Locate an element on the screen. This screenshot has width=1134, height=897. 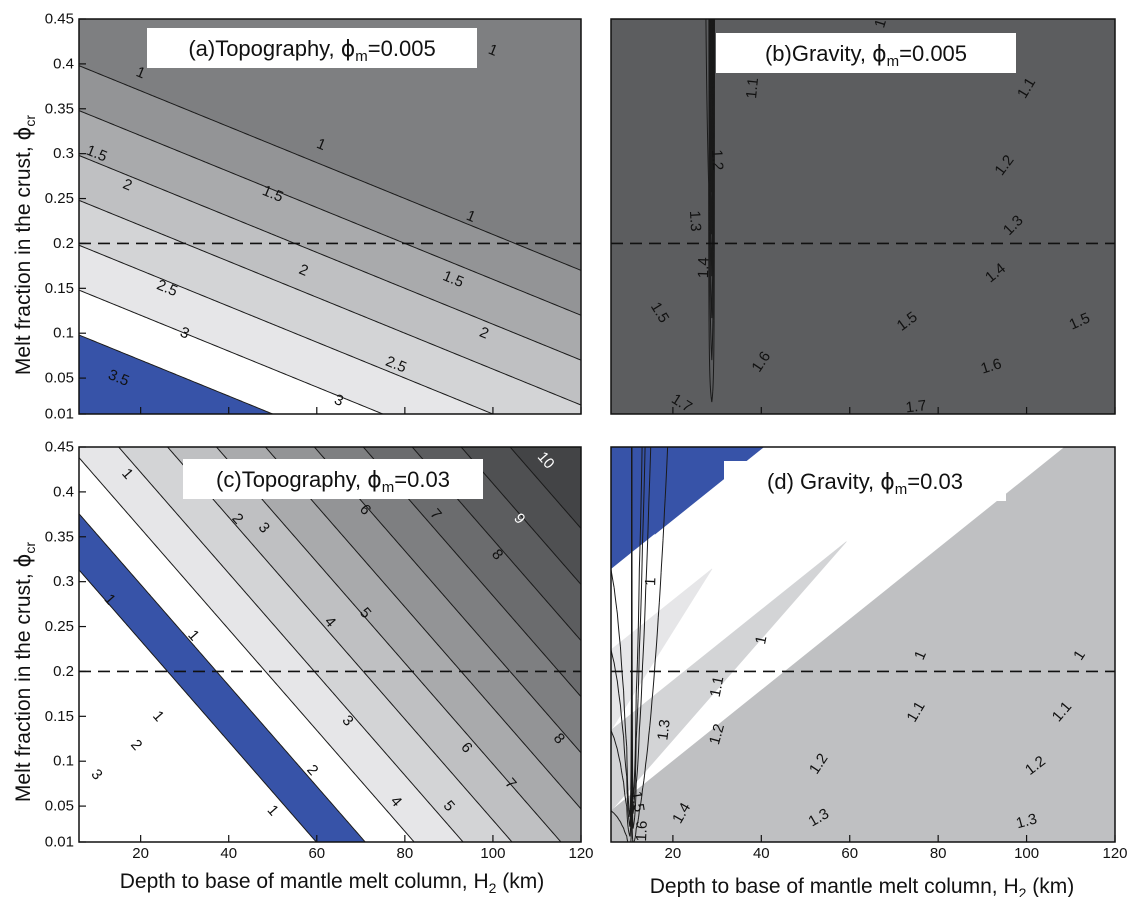
panel-b-title-box is located at coordinates (866, 53).